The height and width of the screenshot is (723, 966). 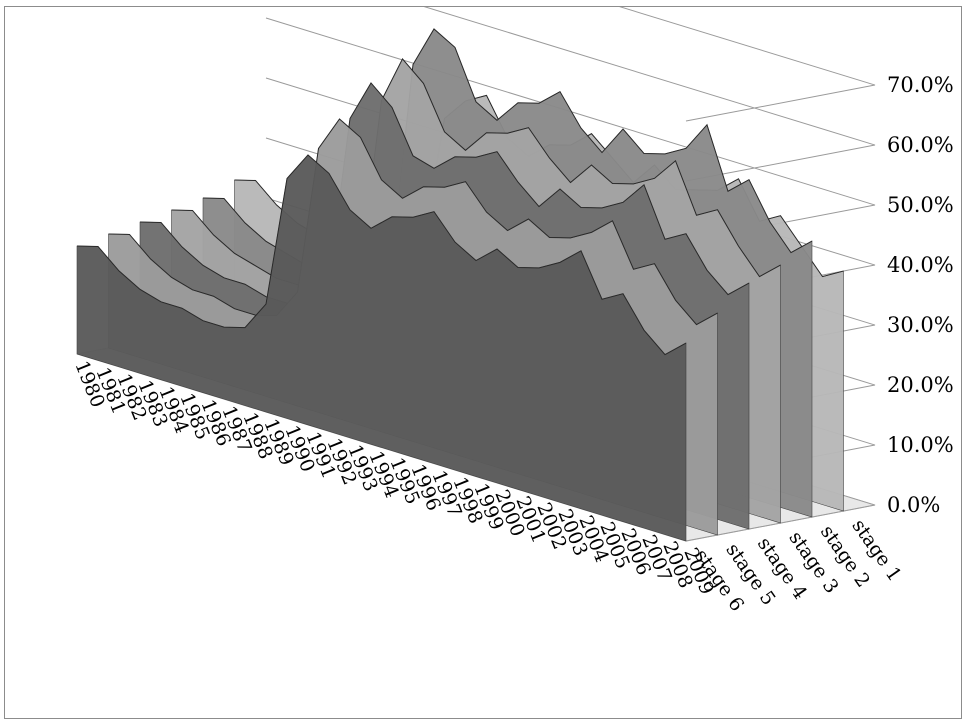 I want to click on y-tick-label: 0.0%, so click(x=913, y=505).